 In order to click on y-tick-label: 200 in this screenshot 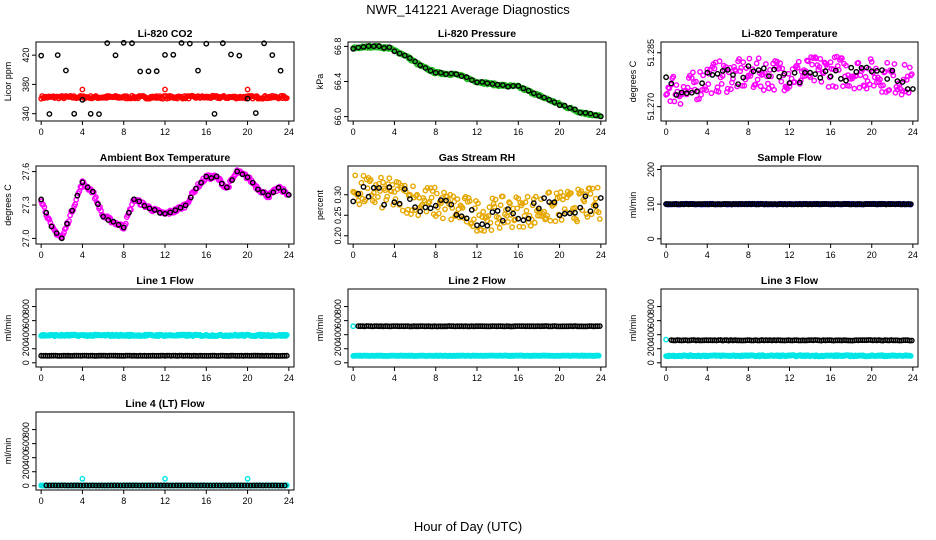, I will do `click(651, 348)`.